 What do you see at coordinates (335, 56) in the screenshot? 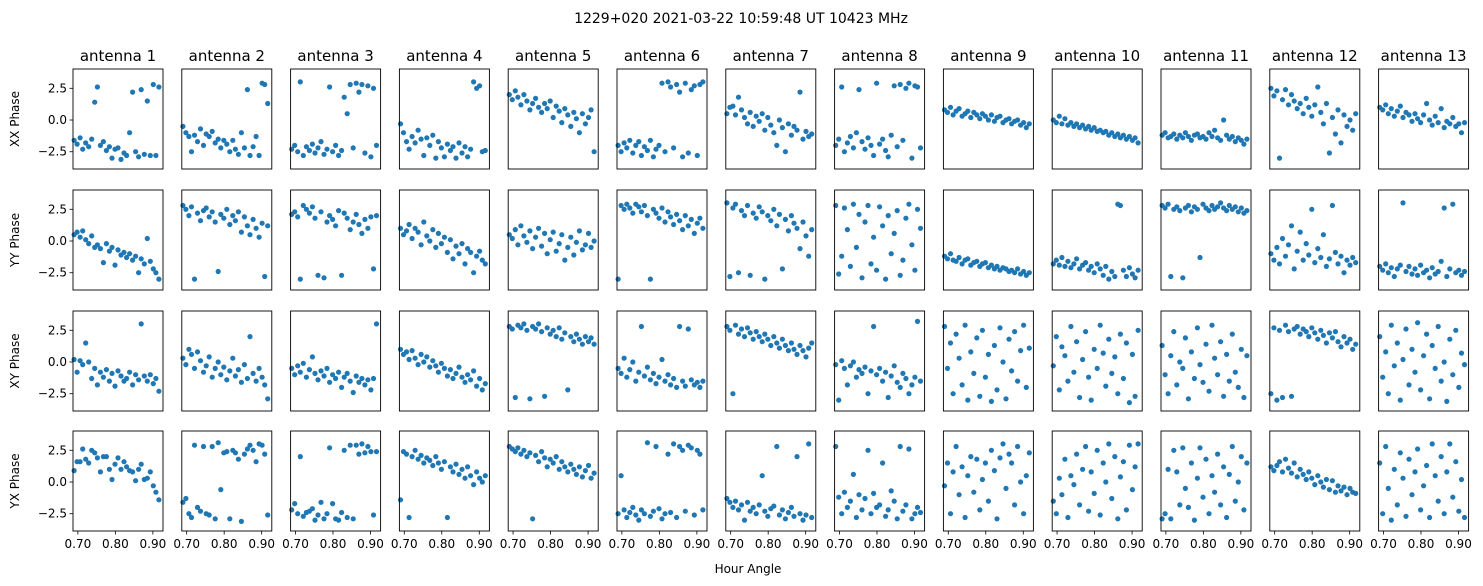
I see `column-title: antenna 3` at bounding box center [335, 56].